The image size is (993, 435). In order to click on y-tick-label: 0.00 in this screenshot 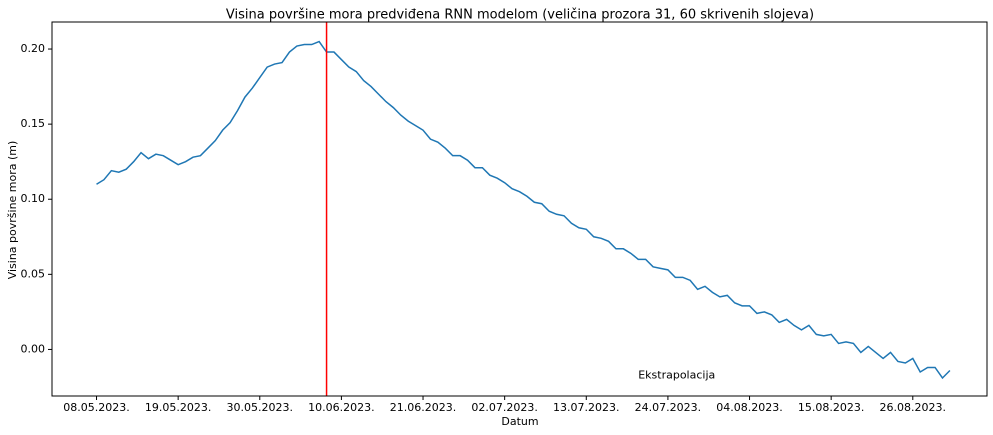, I will do `click(33, 348)`.